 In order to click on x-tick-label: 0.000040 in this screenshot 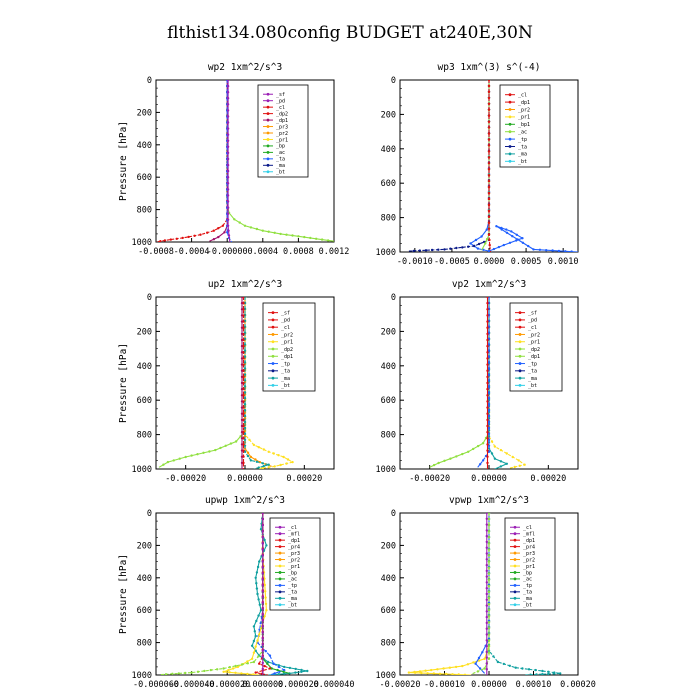, I will do `click(334, 685)`.